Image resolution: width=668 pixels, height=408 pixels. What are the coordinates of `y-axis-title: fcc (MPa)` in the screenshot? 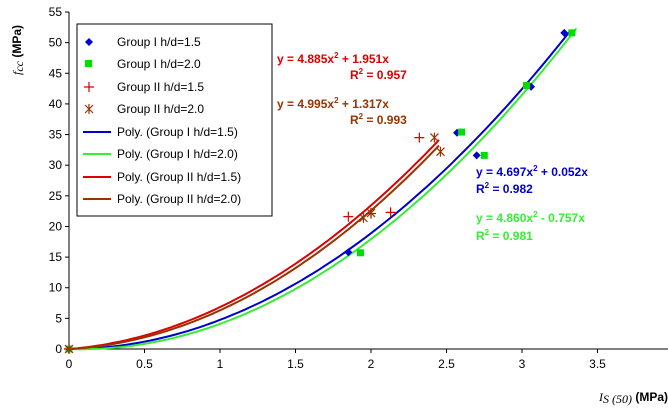 It's located at (18, 50).